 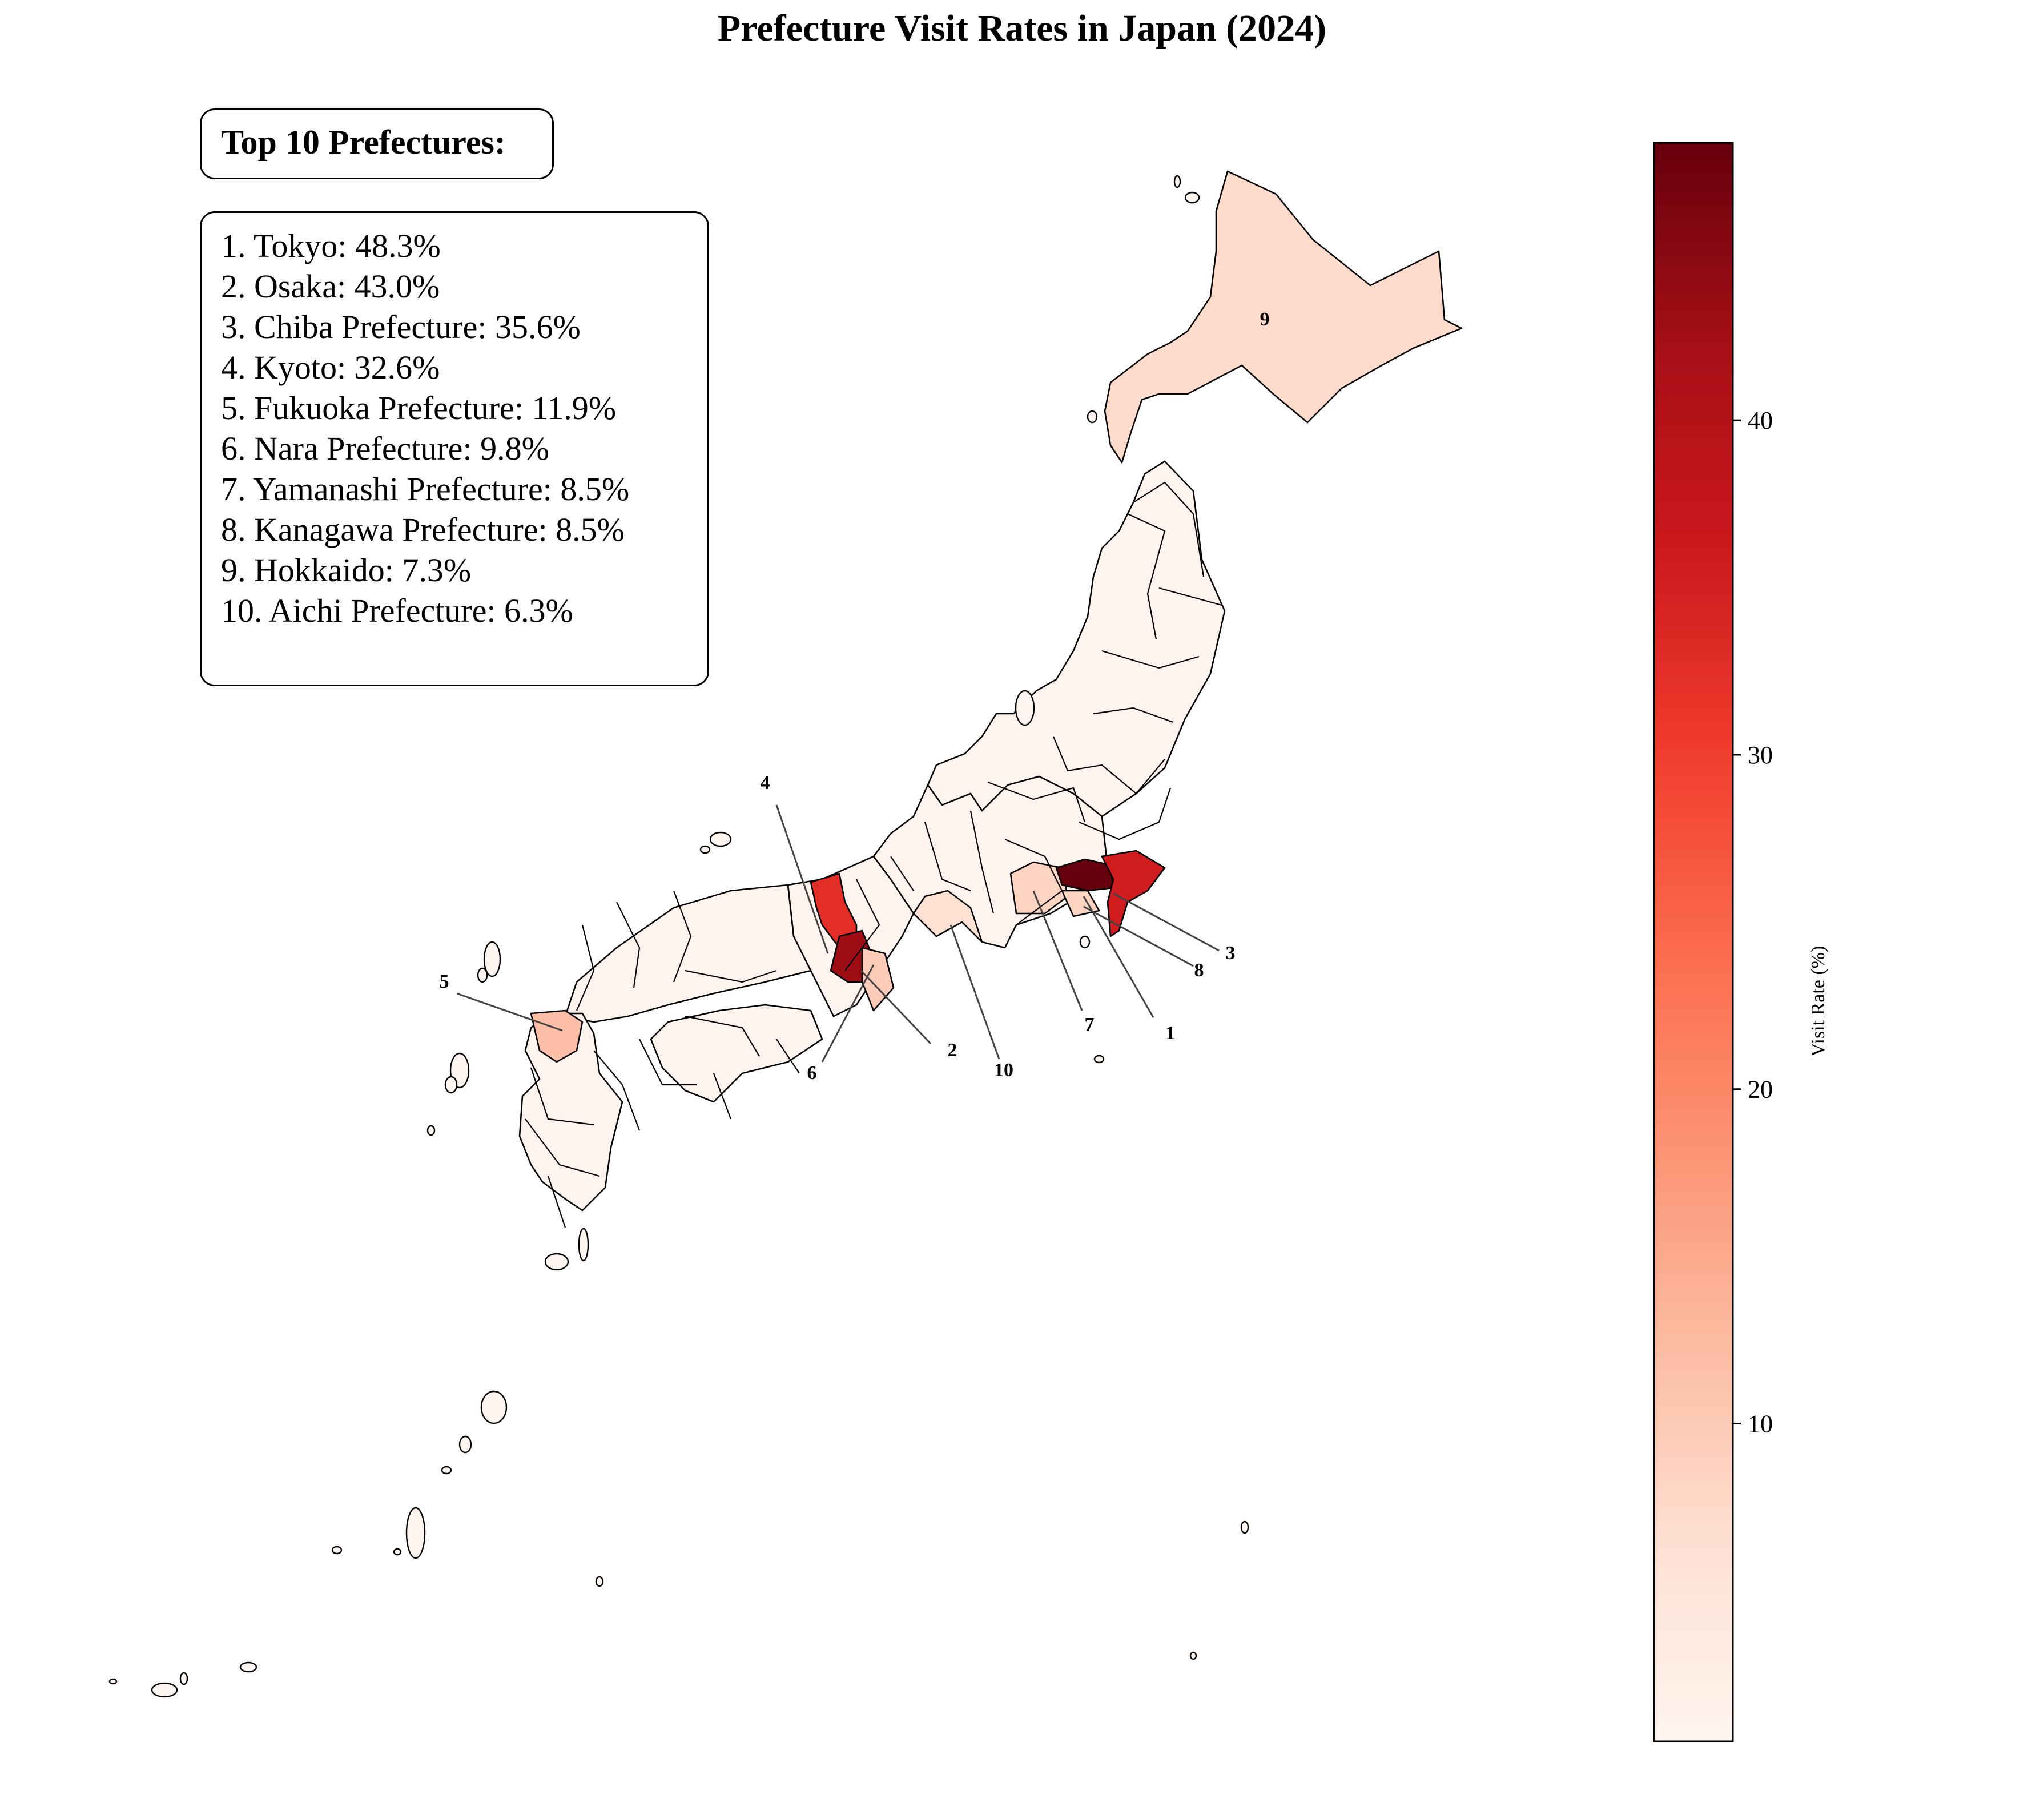 What do you see at coordinates (1003, 1070) in the screenshot?
I see `rank-label-10: 10` at bounding box center [1003, 1070].